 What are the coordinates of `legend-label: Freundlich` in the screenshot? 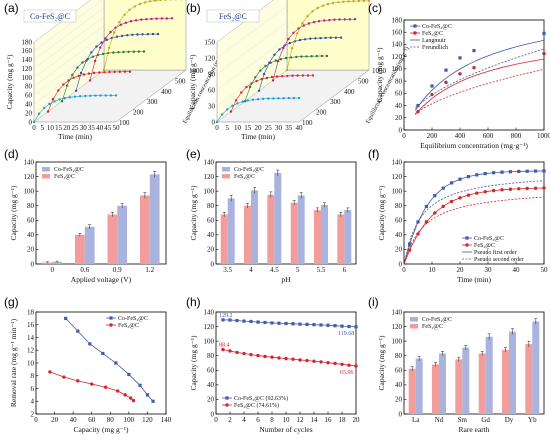 It's located at (435, 48).